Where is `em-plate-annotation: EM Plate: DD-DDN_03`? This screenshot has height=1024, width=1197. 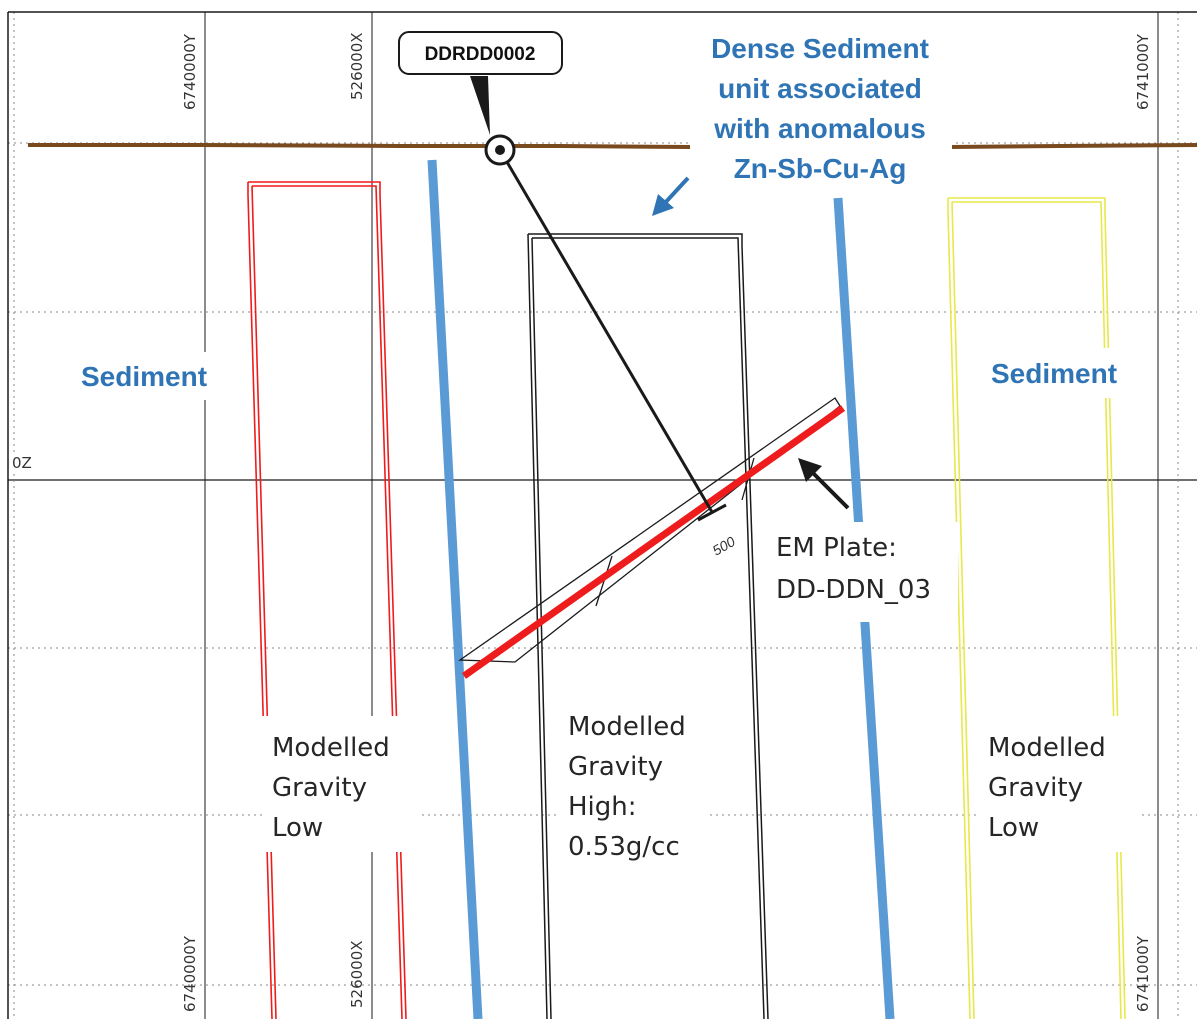
em-plate-annotation: EM Plate: DD-DDN_03 is located at coordinates (862, 540).